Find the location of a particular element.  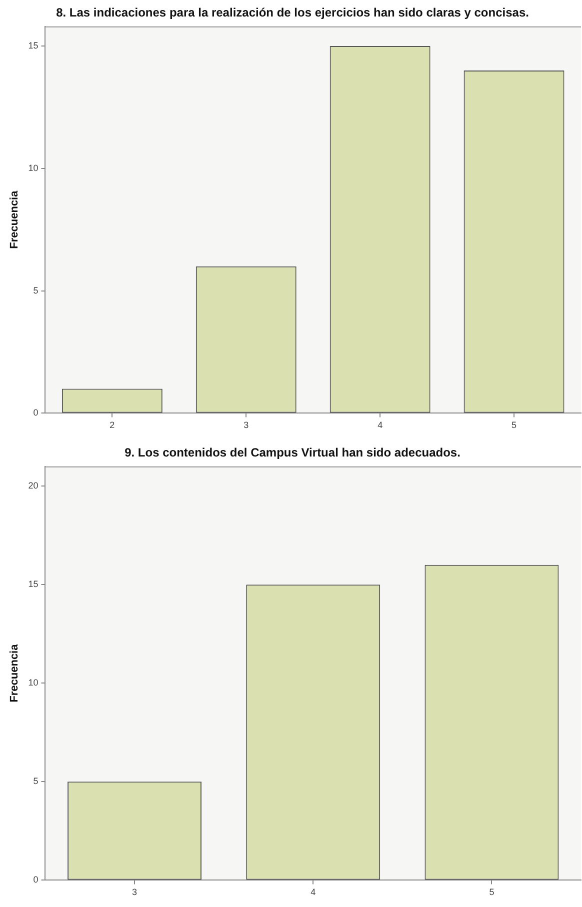

x-tick-label: 2 is located at coordinates (112, 425).